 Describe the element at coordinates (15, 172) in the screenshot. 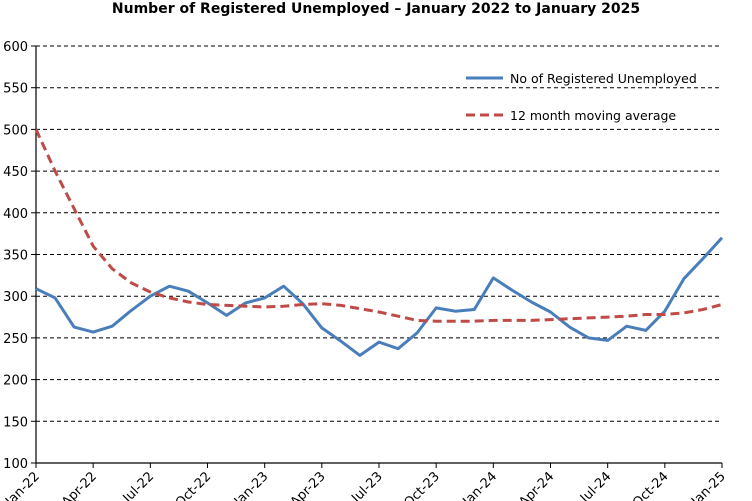

I see `y-tick-label: 450` at that location.